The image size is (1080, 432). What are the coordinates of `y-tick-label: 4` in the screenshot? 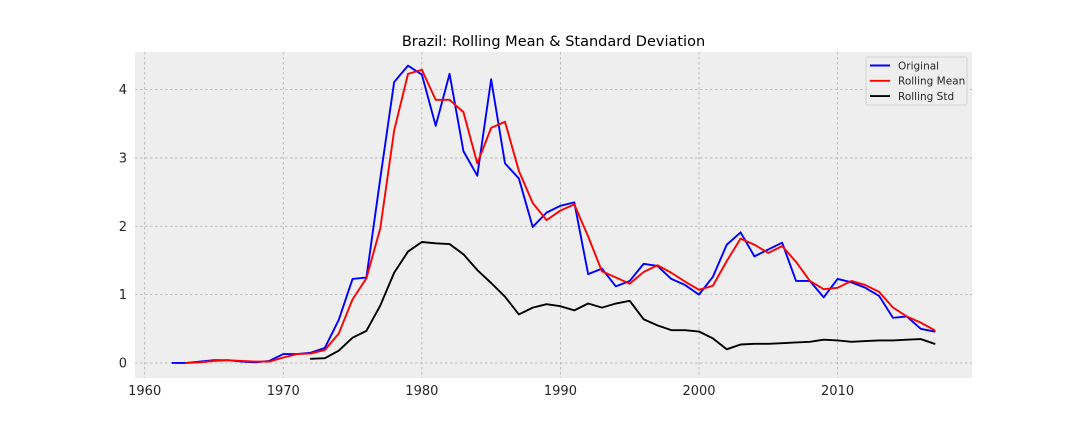 It's located at (123, 90).